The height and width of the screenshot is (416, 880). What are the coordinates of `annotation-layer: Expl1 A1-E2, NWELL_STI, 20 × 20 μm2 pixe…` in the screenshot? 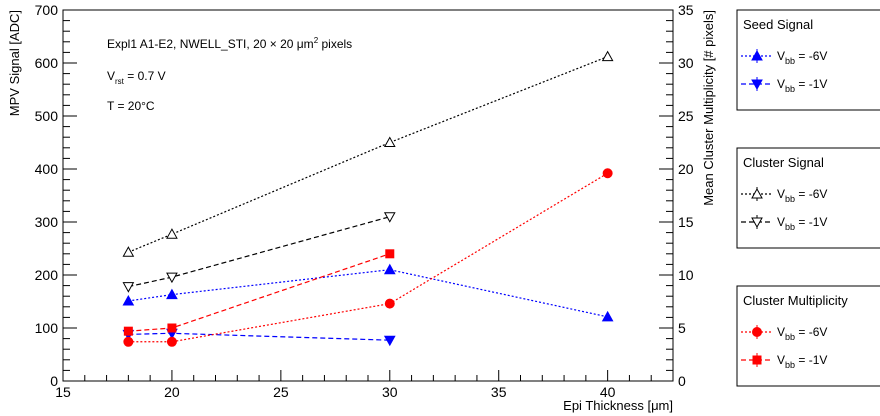 It's located at (229, 74).